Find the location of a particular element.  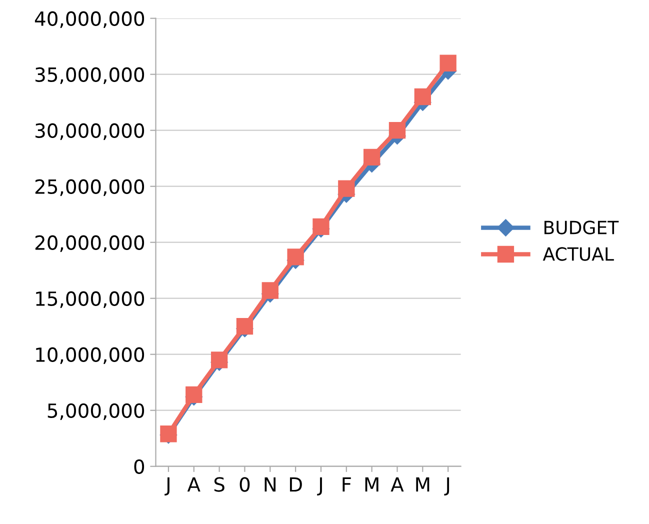

legend-label: BUDGET is located at coordinates (581, 227).